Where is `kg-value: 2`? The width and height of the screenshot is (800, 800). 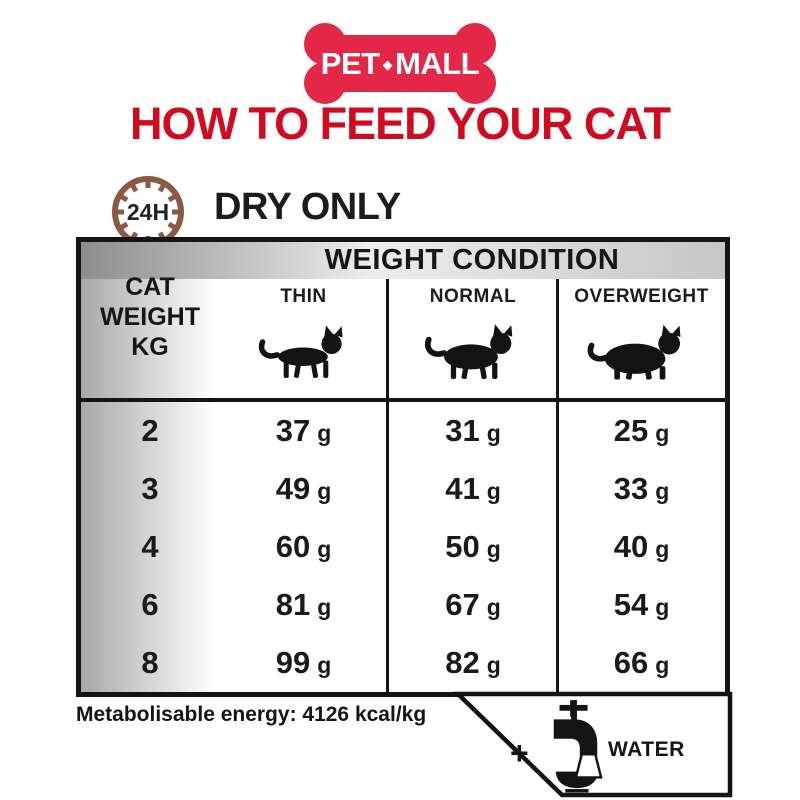
kg-value: 2 is located at coordinates (150, 430).